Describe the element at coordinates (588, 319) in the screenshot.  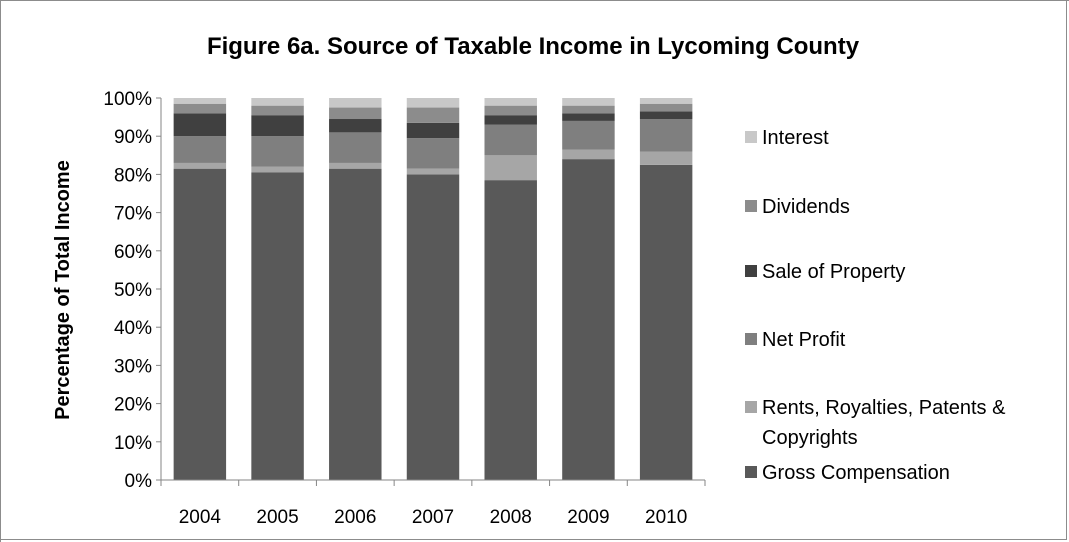
I see `bar-segment-gross-compensation-2009` at that location.